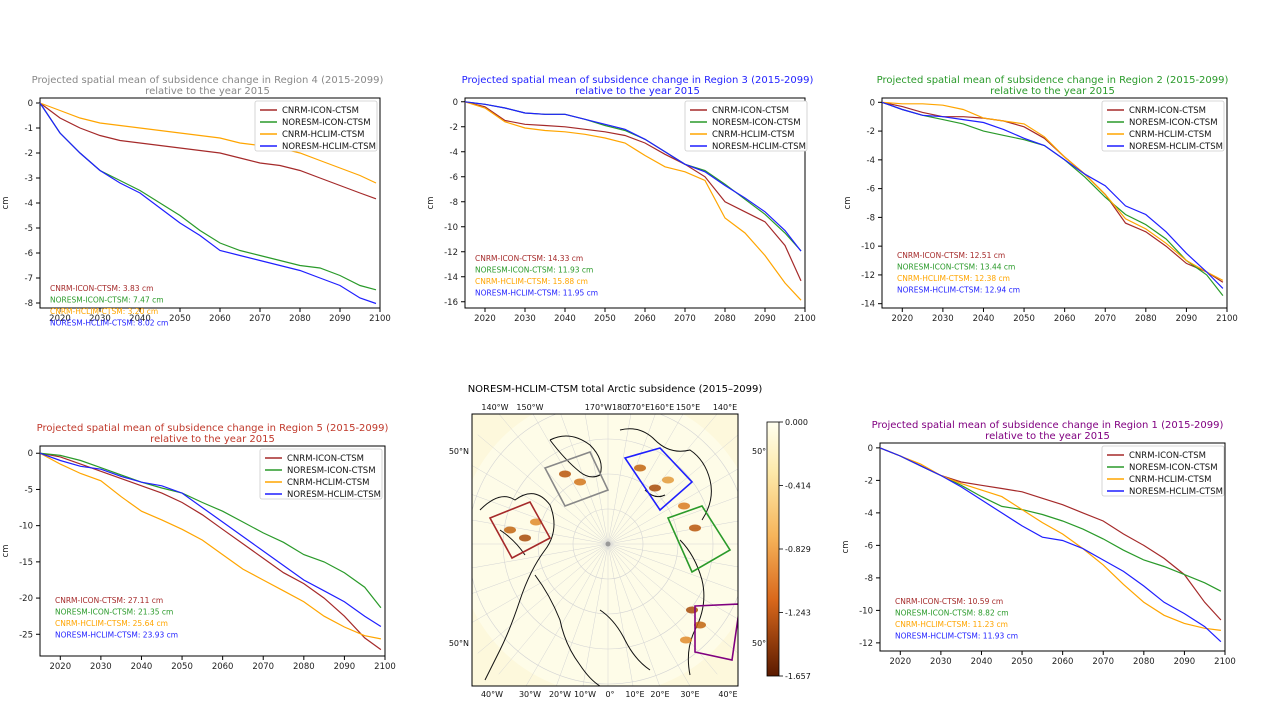  What do you see at coordinates (866, 644) in the screenshot?
I see `y-tick-label: -12` at bounding box center [866, 644].